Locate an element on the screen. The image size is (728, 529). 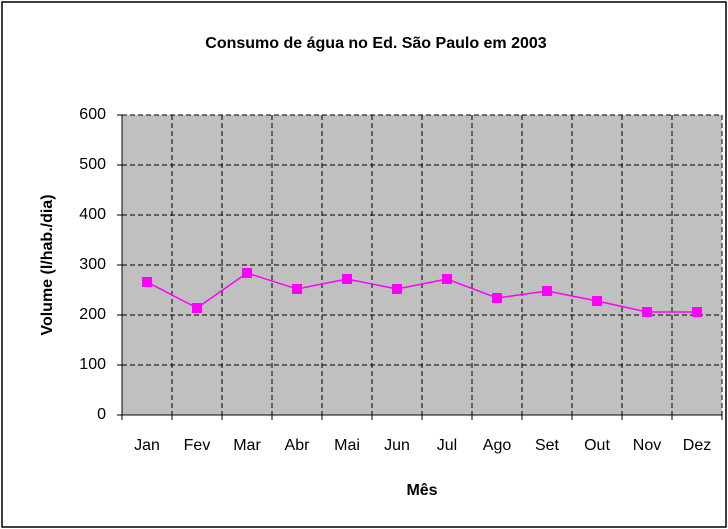
x-tick-label: Fev is located at coordinates (197, 445).